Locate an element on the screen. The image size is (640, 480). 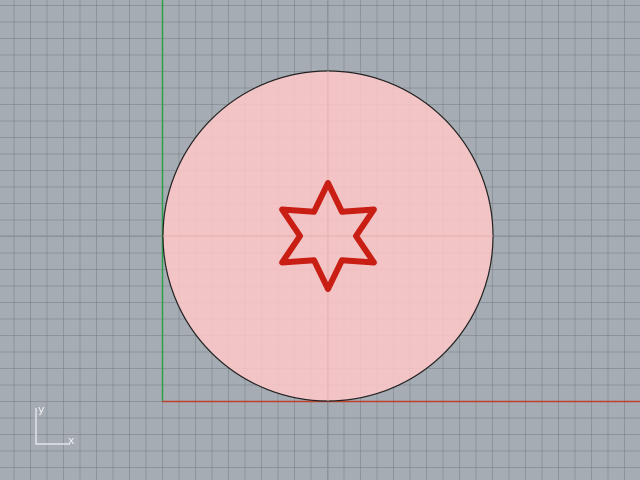
axis-widget-lines is located at coordinates (52, 426).